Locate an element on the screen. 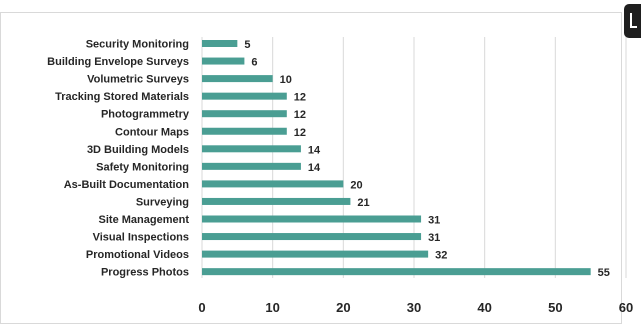  data-label: 6 is located at coordinates (254, 63).